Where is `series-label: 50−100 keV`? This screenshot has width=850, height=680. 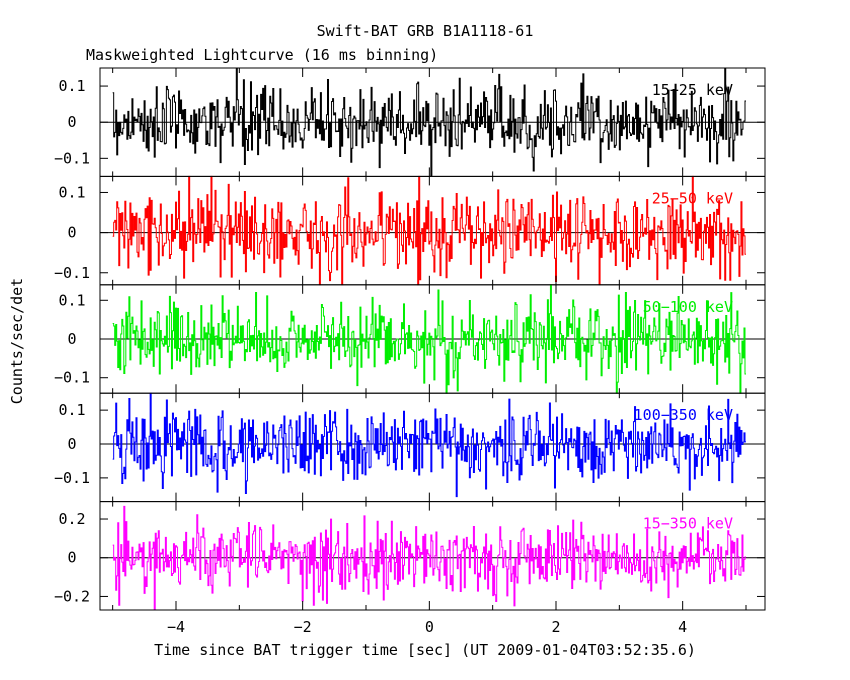 series-label: 50−100 keV is located at coordinates (688, 307).